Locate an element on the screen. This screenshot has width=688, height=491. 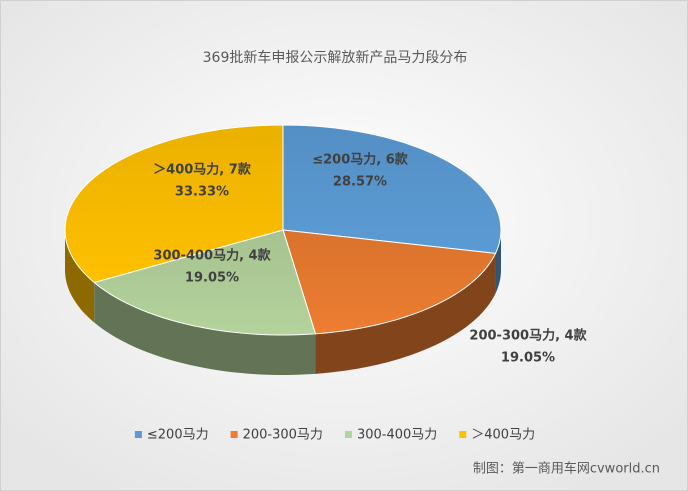
legend-label: 200-300马力 is located at coordinates (283, 435).